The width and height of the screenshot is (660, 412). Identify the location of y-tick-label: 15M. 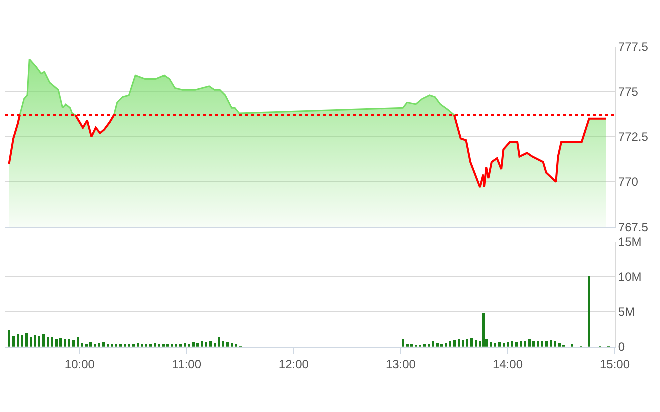
(630, 242).